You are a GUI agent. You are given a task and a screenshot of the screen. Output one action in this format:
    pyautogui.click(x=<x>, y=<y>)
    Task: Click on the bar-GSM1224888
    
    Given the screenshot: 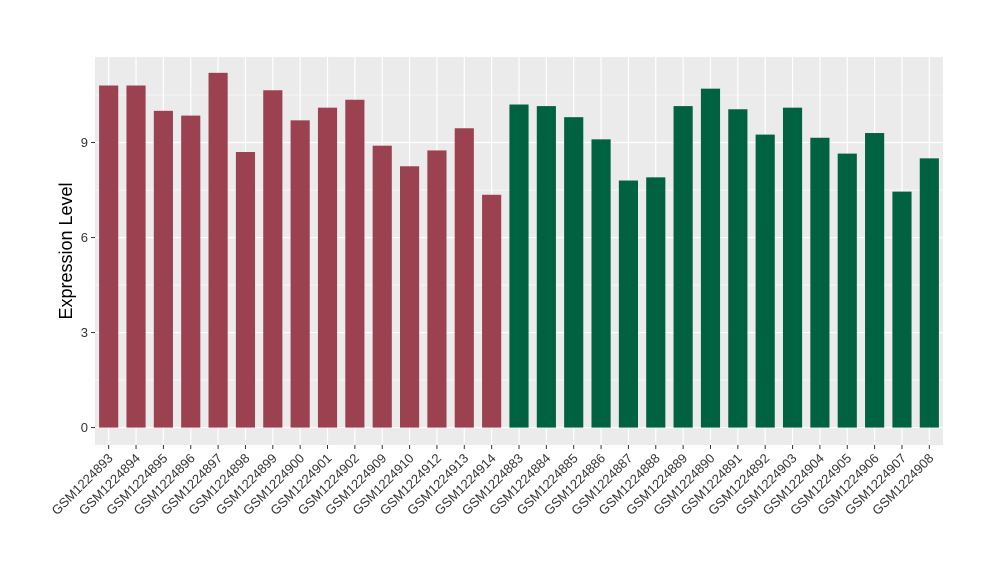 What is the action you would take?
    pyautogui.click(x=656, y=302)
    